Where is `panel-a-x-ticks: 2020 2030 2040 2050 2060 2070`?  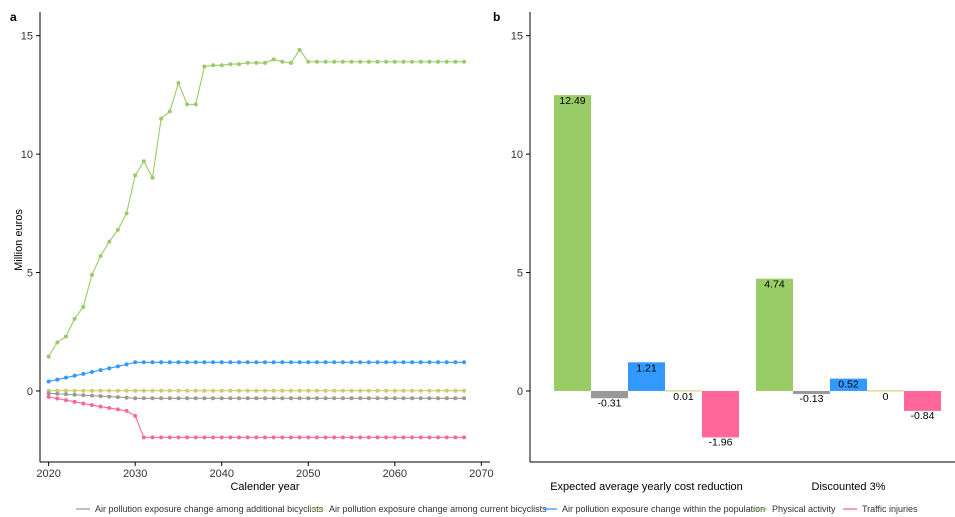
panel-a-x-ticks: 2020 2030 2040 2050 2060 2070 is located at coordinates (265, 471).